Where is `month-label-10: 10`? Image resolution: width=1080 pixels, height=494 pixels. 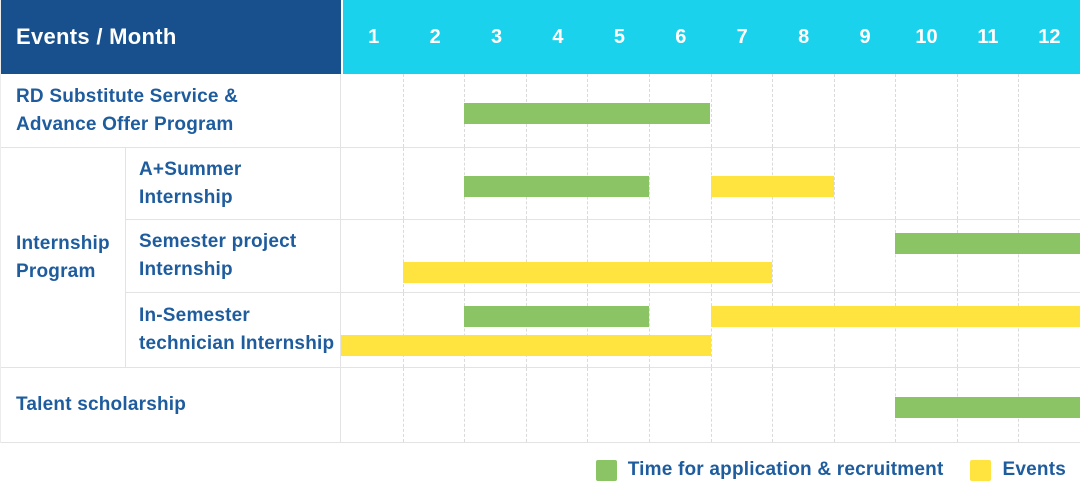
month-label-10: 10 is located at coordinates (926, 36).